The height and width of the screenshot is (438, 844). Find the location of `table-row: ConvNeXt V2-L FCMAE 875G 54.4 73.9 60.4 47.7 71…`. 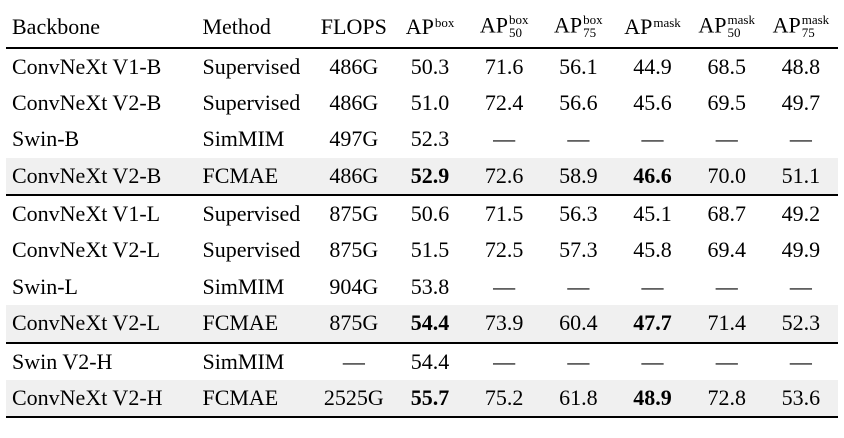

table-row: ConvNeXt V2-L FCMAE 875G 54.4 73.9 60.4 47.7 71… is located at coordinates (422, 324).